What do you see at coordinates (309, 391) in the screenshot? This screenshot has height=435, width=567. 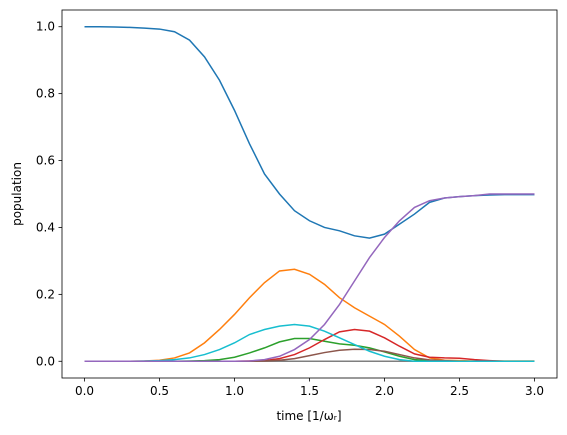 I see `x-tick-label: 1.5` at bounding box center [309, 391].